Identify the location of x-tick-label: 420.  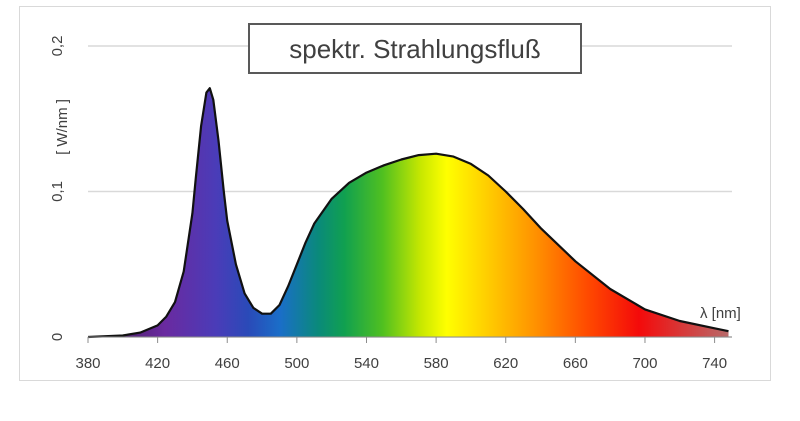
(157, 363).